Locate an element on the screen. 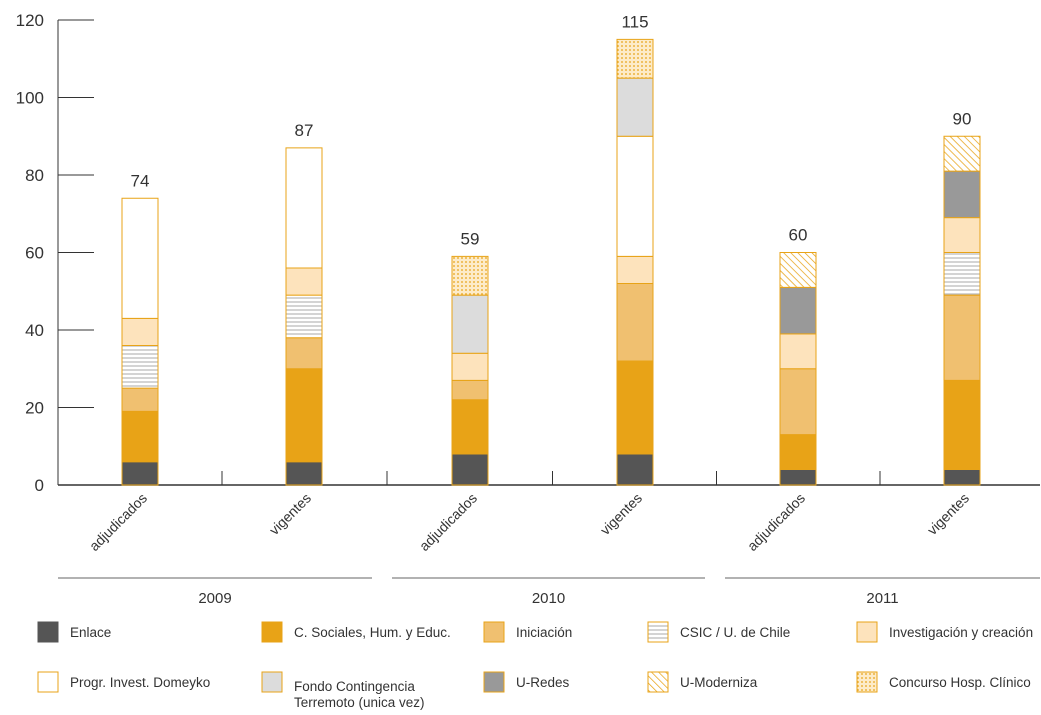 The image size is (1041, 715). y-tick-label: 0 is located at coordinates (39, 485).